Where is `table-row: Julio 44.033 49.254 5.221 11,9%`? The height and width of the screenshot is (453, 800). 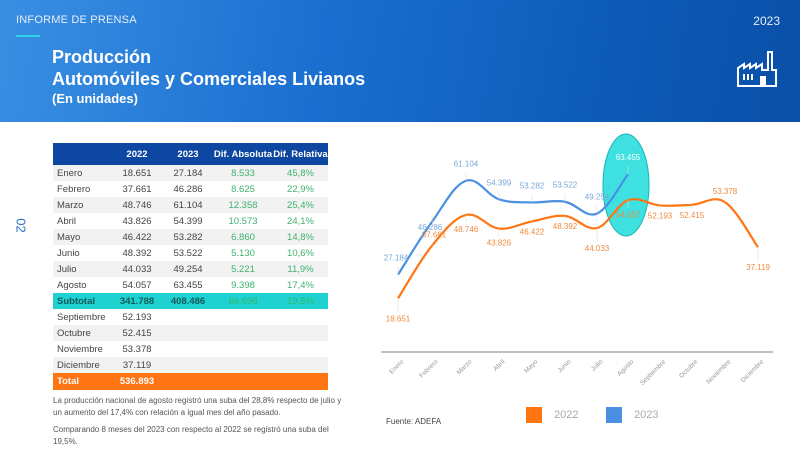
table-row: Julio 44.033 49.254 5.221 11,9% is located at coordinates (190, 269).